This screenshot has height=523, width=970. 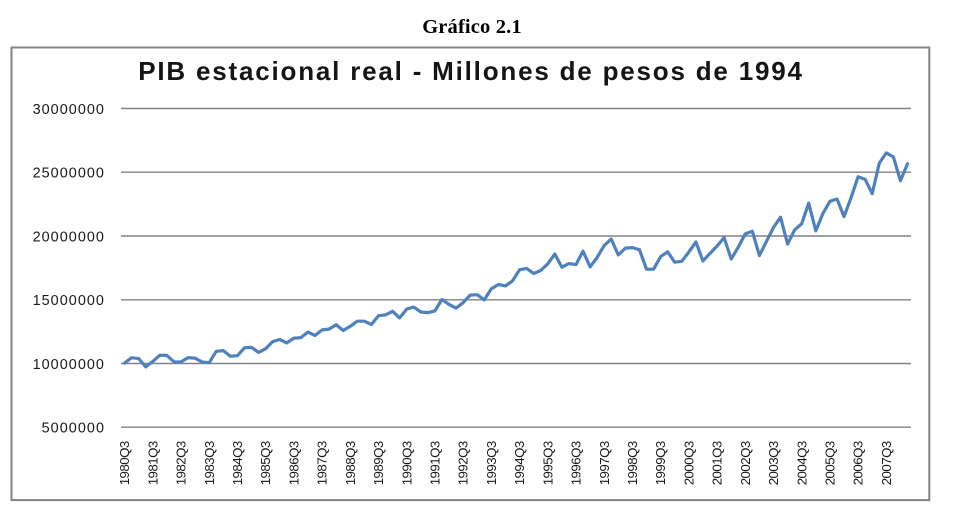 I want to click on svg-text: 1987Q3, so click(x=322, y=463).